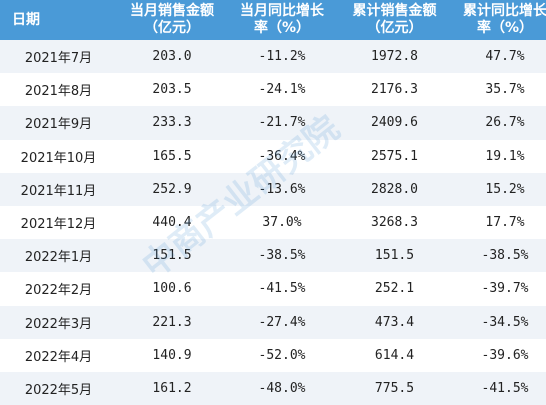  What do you see at coordinates (282, 355) in the screenshot?
I see `value-cell: -52.0%` at bounding box center [282, 355].